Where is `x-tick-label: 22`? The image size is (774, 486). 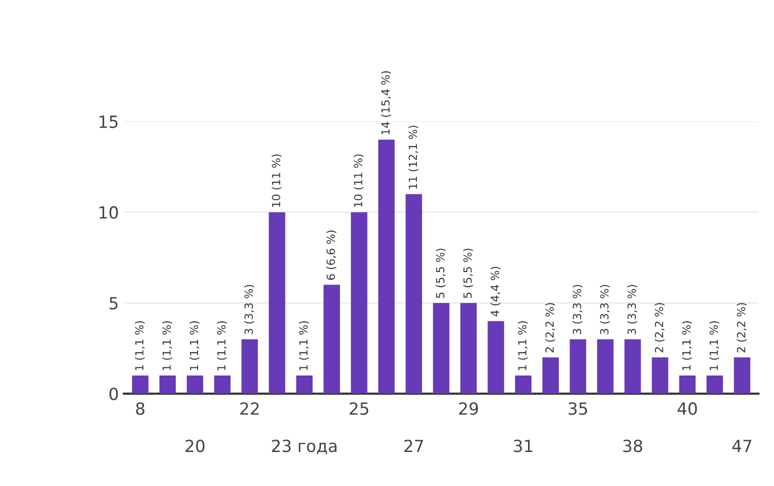 x-tick-label: 22 is located at coordinates (249, 408).